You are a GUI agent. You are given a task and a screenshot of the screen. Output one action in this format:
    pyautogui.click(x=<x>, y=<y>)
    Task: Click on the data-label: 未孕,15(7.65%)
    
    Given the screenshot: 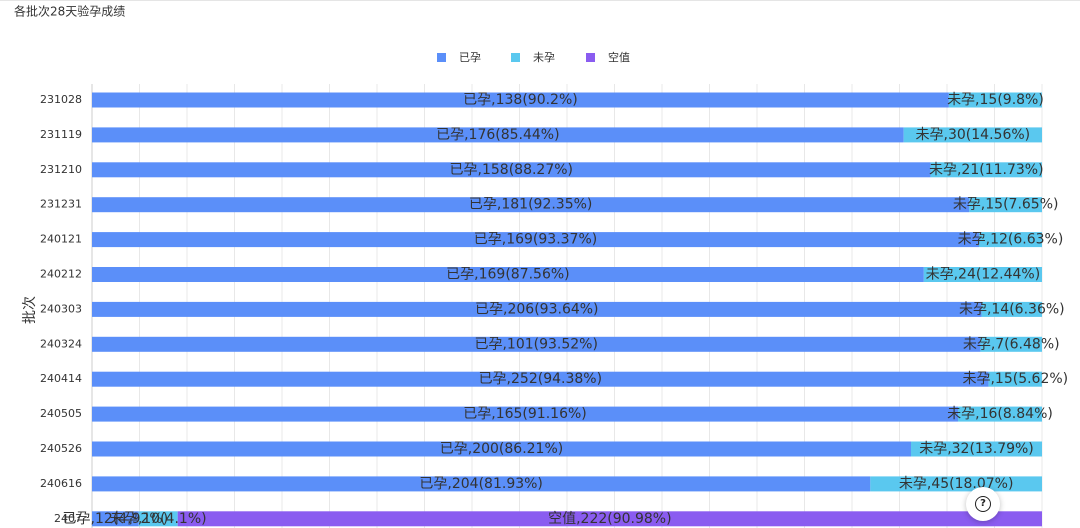 What is the action you would take?
    pyautogui.click(x=1006, y=205)
    